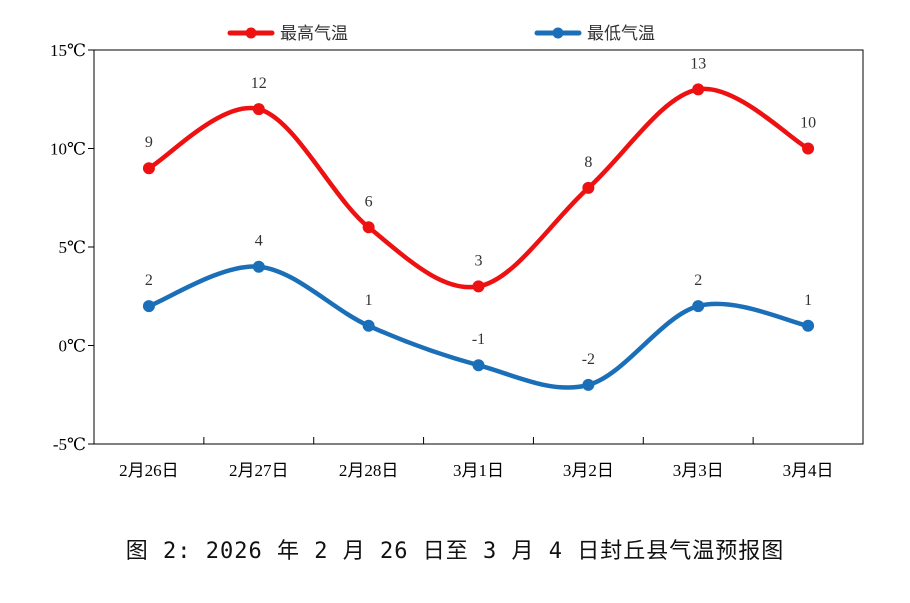 This screenshot has width=910, height=603. Describe the element at coordinates (808, 123) in the screenshot. I see `data-label-series-0: 10` at that location.